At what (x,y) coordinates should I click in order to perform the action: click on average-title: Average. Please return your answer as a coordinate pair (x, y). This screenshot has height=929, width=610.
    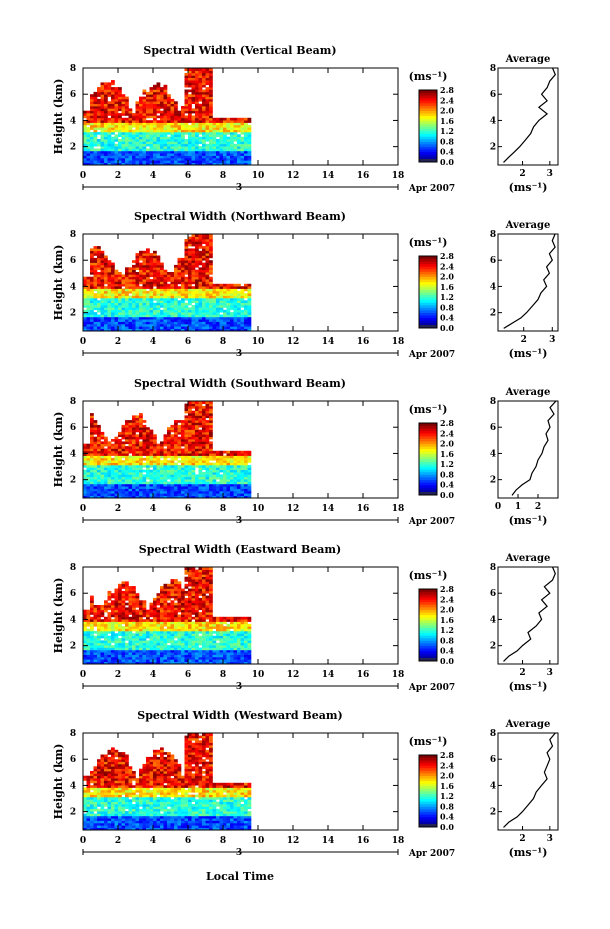
    Looking at the image, I should click on (528, 59).